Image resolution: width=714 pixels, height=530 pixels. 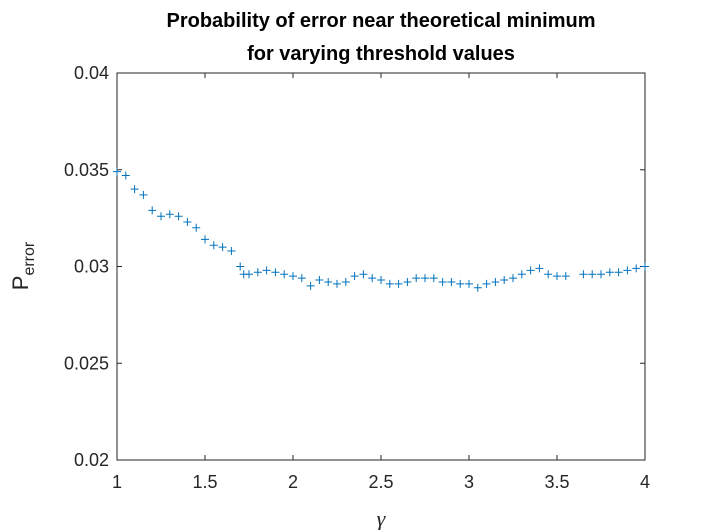 What do you see at coordinates (382, 518) in the screenshot?
I see `x-axis-label: γ` at bounding box center [382, 518].